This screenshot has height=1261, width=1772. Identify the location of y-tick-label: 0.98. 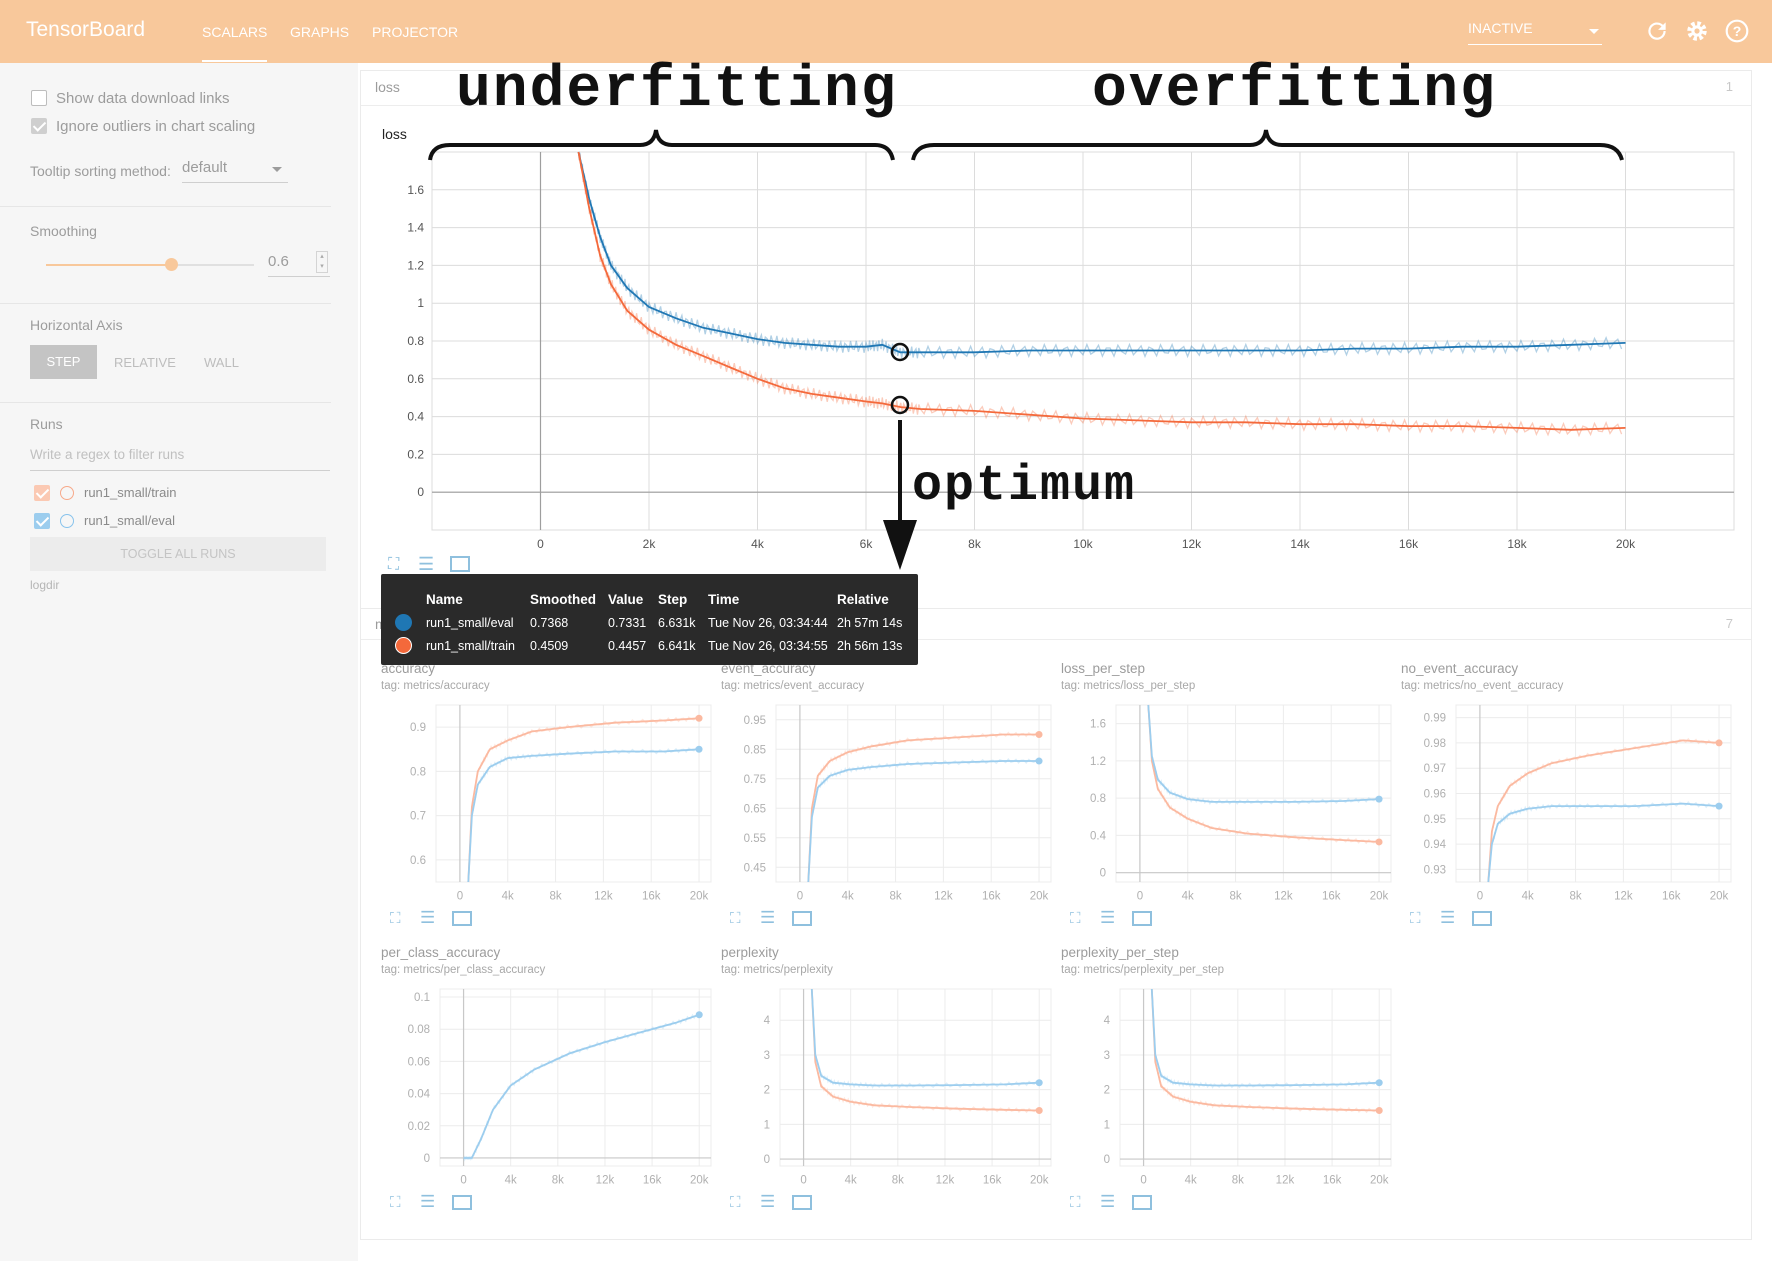
(1435, 744).